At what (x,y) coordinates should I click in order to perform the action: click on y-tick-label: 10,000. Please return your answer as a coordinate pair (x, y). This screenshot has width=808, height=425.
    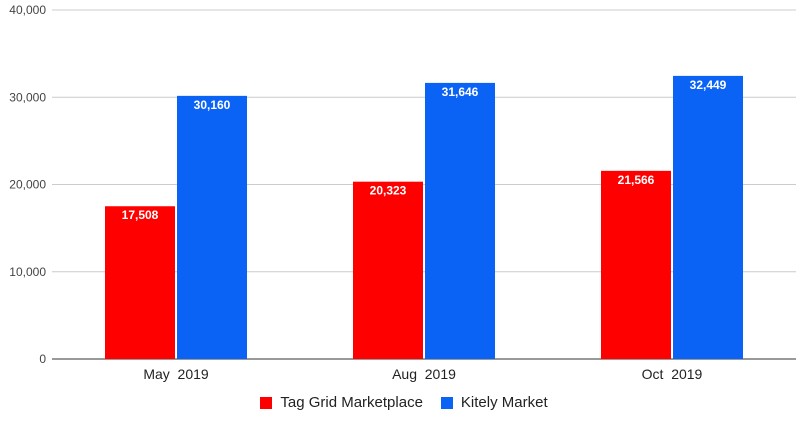
    Looking at the image, I should click on (27, 272).